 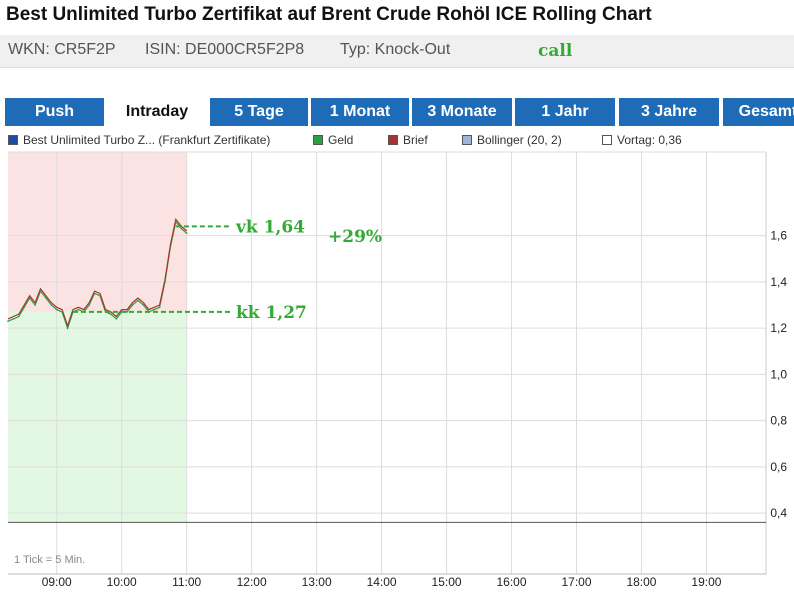 What do you see at coordinates (415, 140) in the screenshot?
I see `legend-label-brief: Brief` at bounding box center [415, 140].